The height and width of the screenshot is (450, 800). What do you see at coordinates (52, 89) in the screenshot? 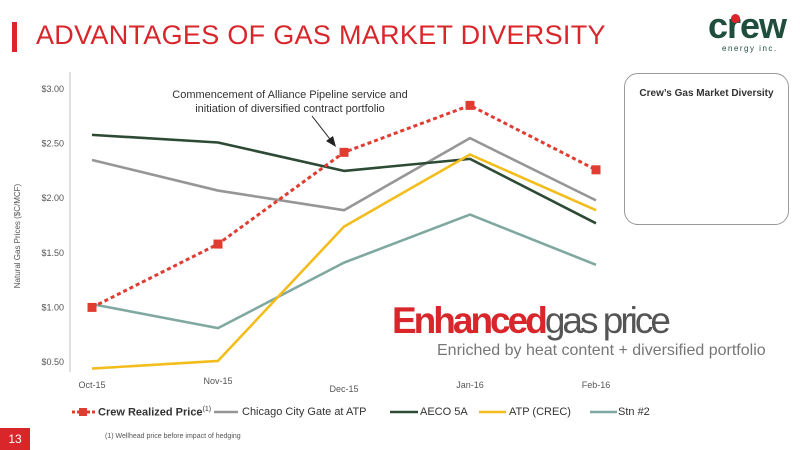
I see `y-tick-label: $3.00` at bounding box center [52, 89].